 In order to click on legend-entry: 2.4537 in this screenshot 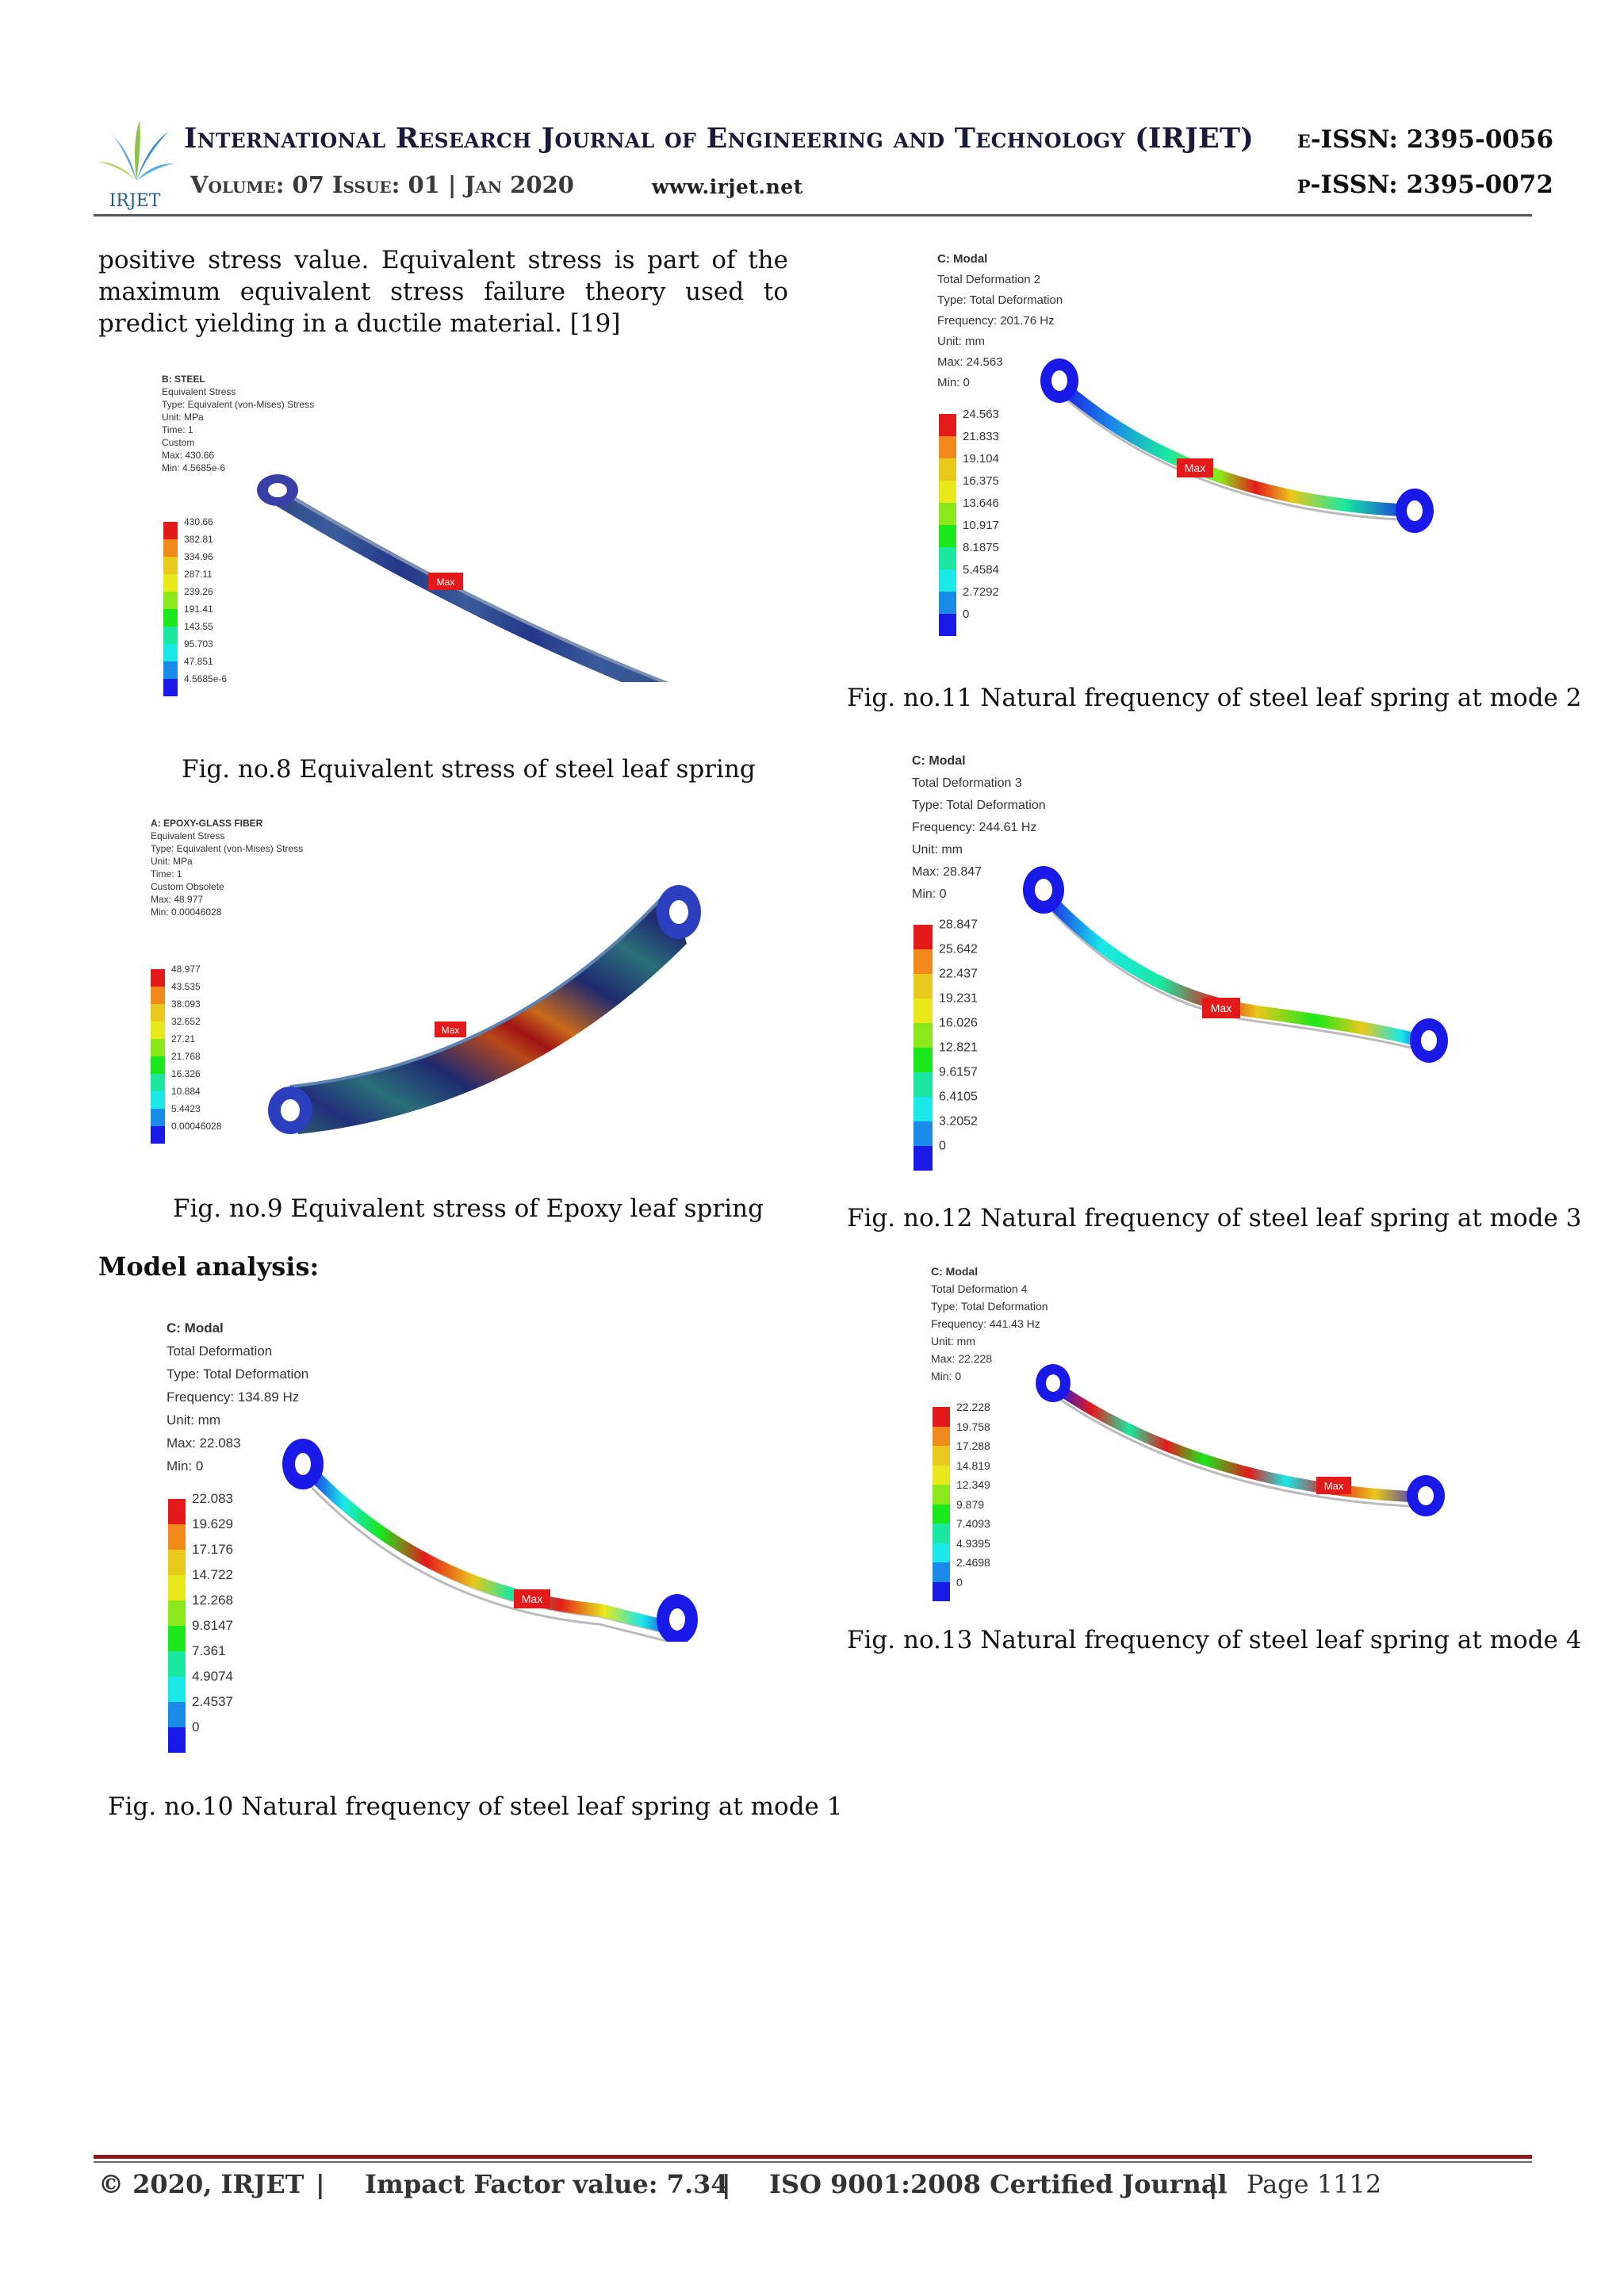, I will do `click(200, 1710)`.